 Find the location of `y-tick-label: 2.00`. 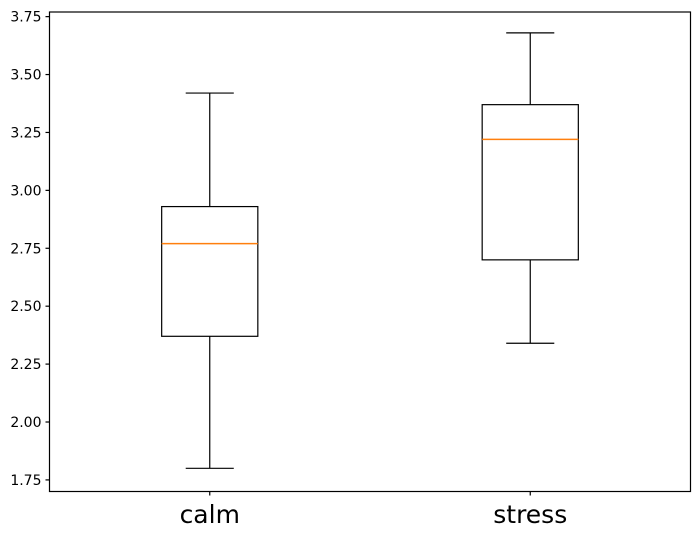

y-tick-label: 2.00 is located at coordinates (25, 423).